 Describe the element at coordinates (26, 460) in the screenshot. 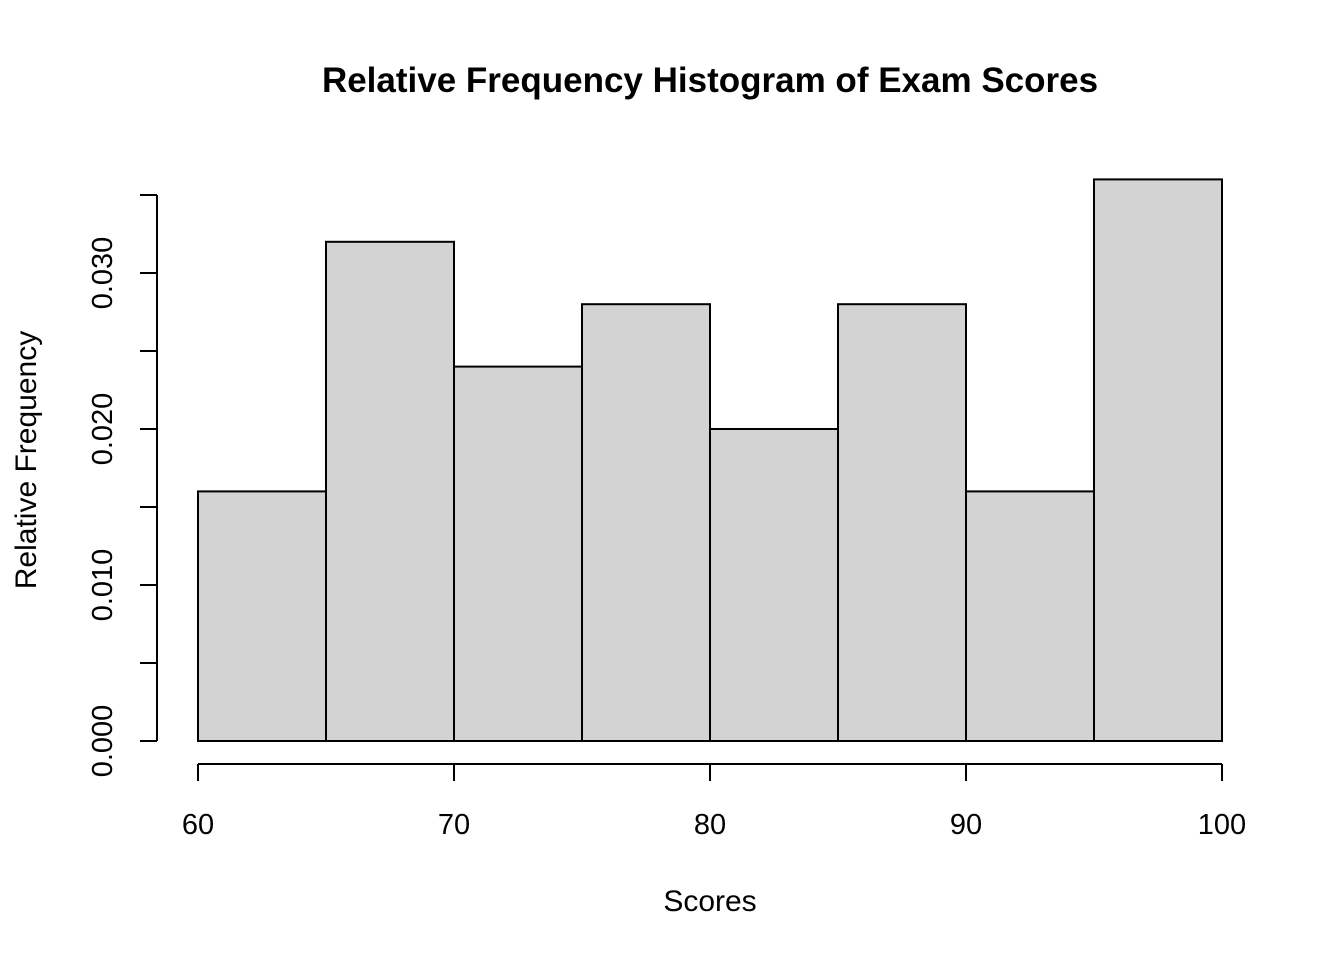

I see `y-axis-label: Relative Frequency` at that location.